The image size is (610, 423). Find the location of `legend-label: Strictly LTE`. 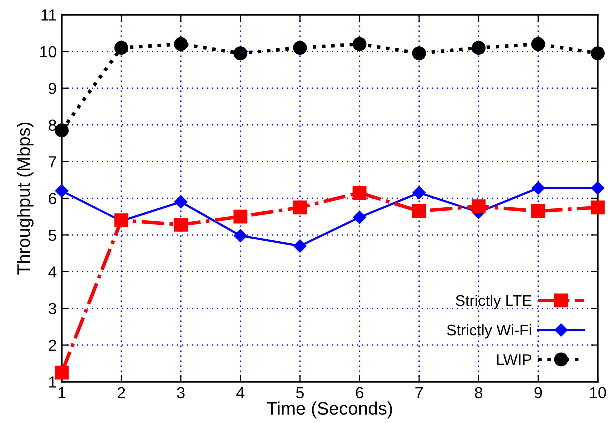

legend-label: Strictly LTE is located at coordinates (494, 302).